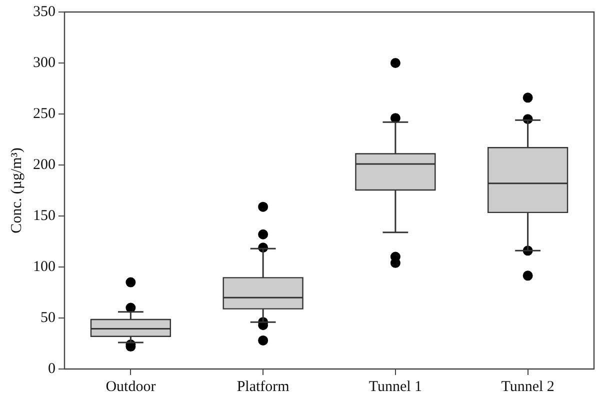 This screenshot has height=401, width=600. I want to click on y-tick-label: 50, so click(48, 318).